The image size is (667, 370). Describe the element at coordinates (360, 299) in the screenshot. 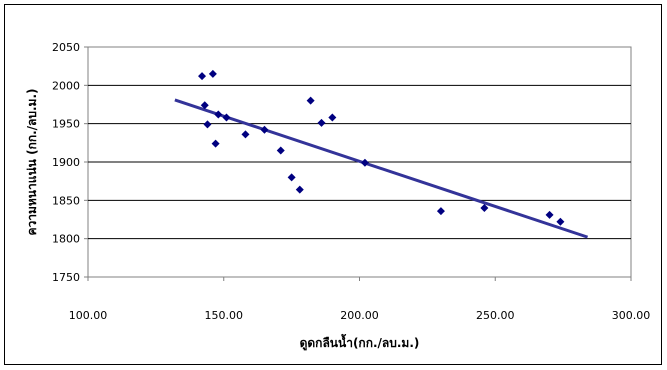

I see `x-tick-labels: 100.00 150.00 200.00 250.00 300.00` at that location.